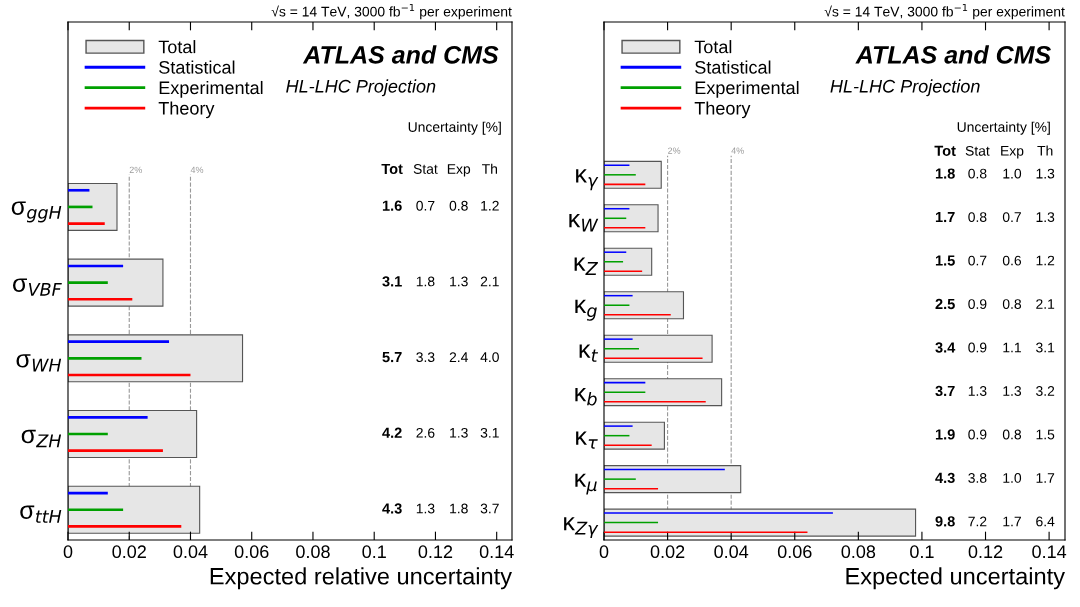 The image size is (1080, 607). Describe the element at coordinates (425, 357) in the screenshot. I see `annotation: 3.3` at that location.